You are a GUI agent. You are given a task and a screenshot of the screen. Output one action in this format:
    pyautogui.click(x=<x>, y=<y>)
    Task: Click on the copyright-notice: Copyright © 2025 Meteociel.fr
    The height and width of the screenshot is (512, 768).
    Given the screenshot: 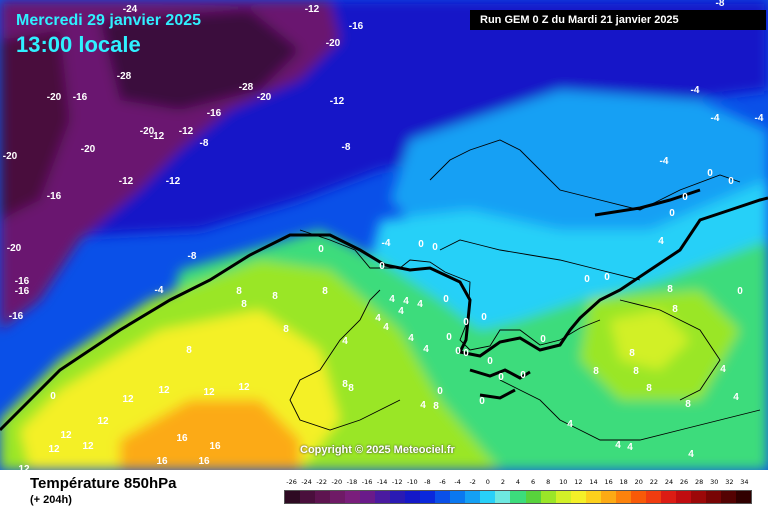 What is the action you would take?
    pyautogui.click(x=377, y=450)
    